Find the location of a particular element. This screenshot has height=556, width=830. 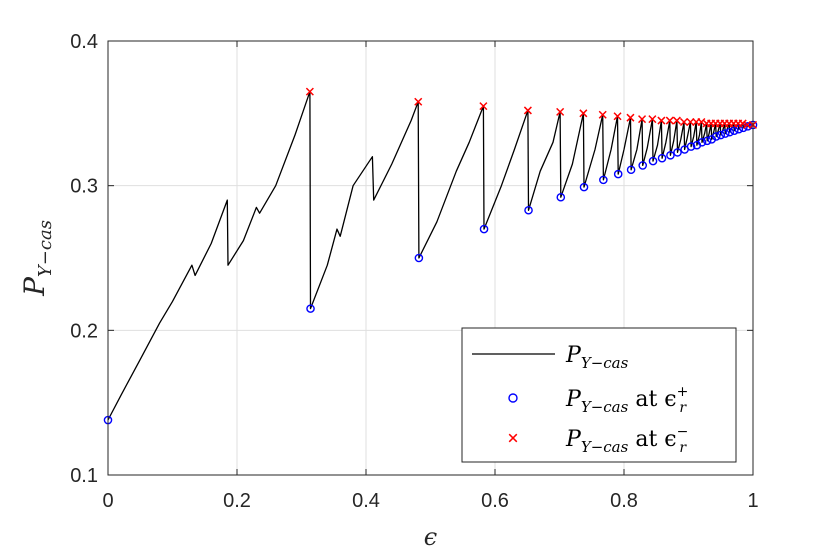

legend-label: PY−cas is located at coordinates (597, 357).